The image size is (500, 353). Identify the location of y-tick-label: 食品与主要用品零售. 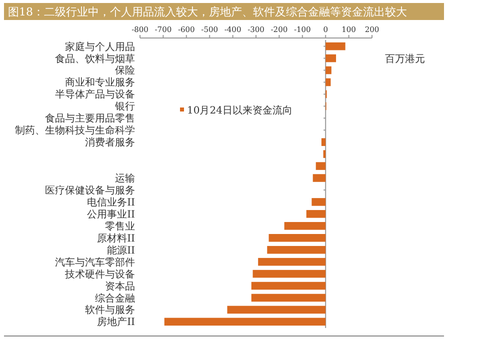
(90, 118).